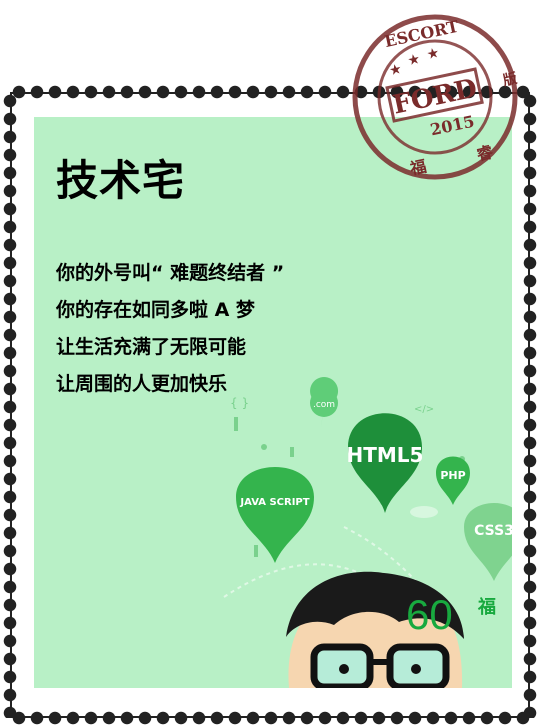 Image resolution: width=548 pixels, height=727 pixels. I want to click on svg-text: JAVA SCRIPT, so click(274, 502).